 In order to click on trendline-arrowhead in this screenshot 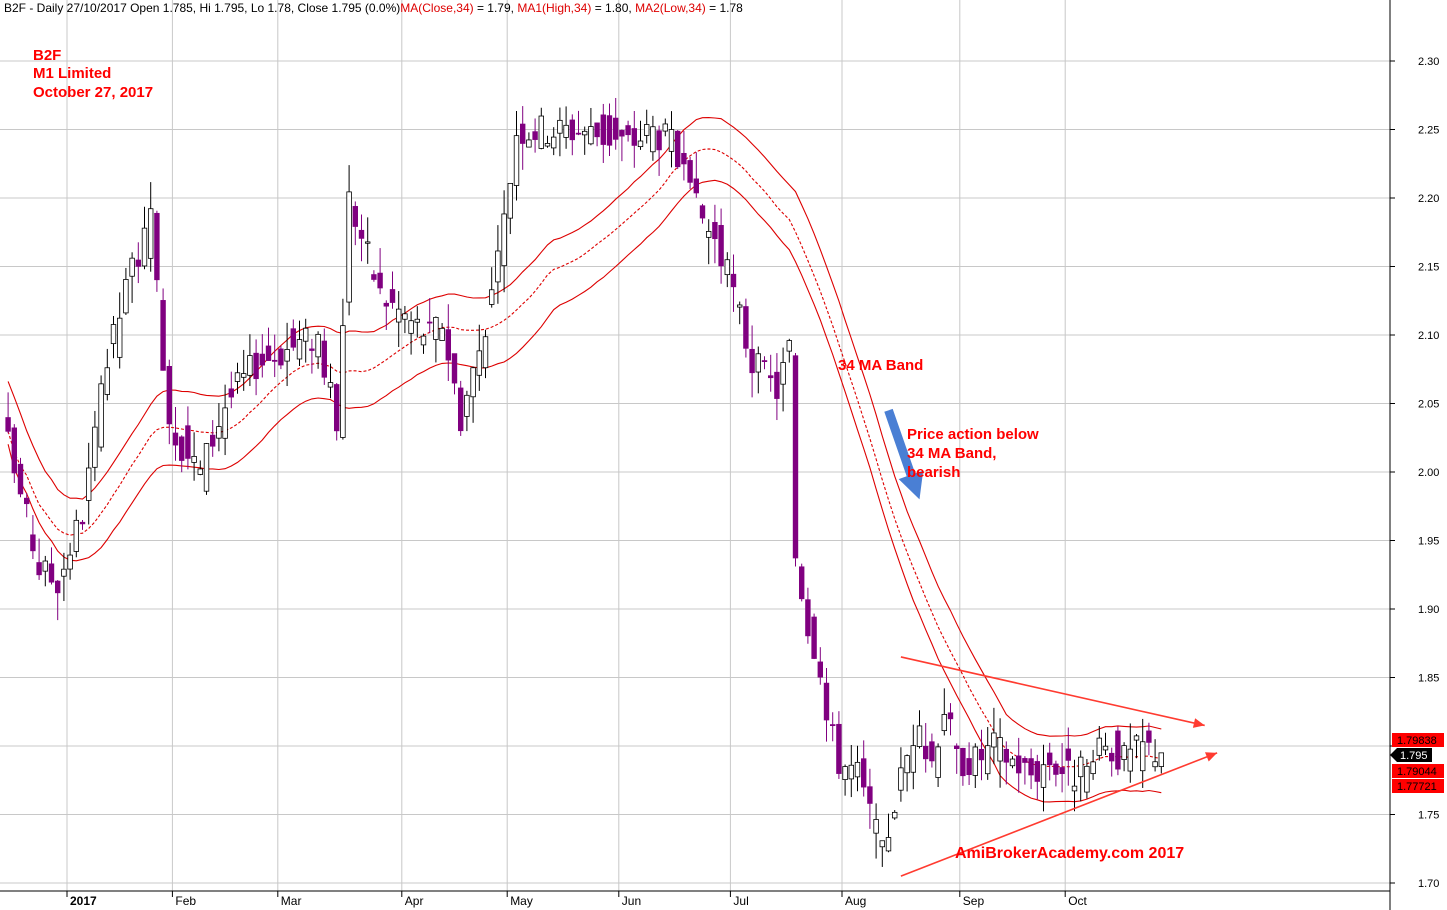, I will do `click(1198, 723)`.